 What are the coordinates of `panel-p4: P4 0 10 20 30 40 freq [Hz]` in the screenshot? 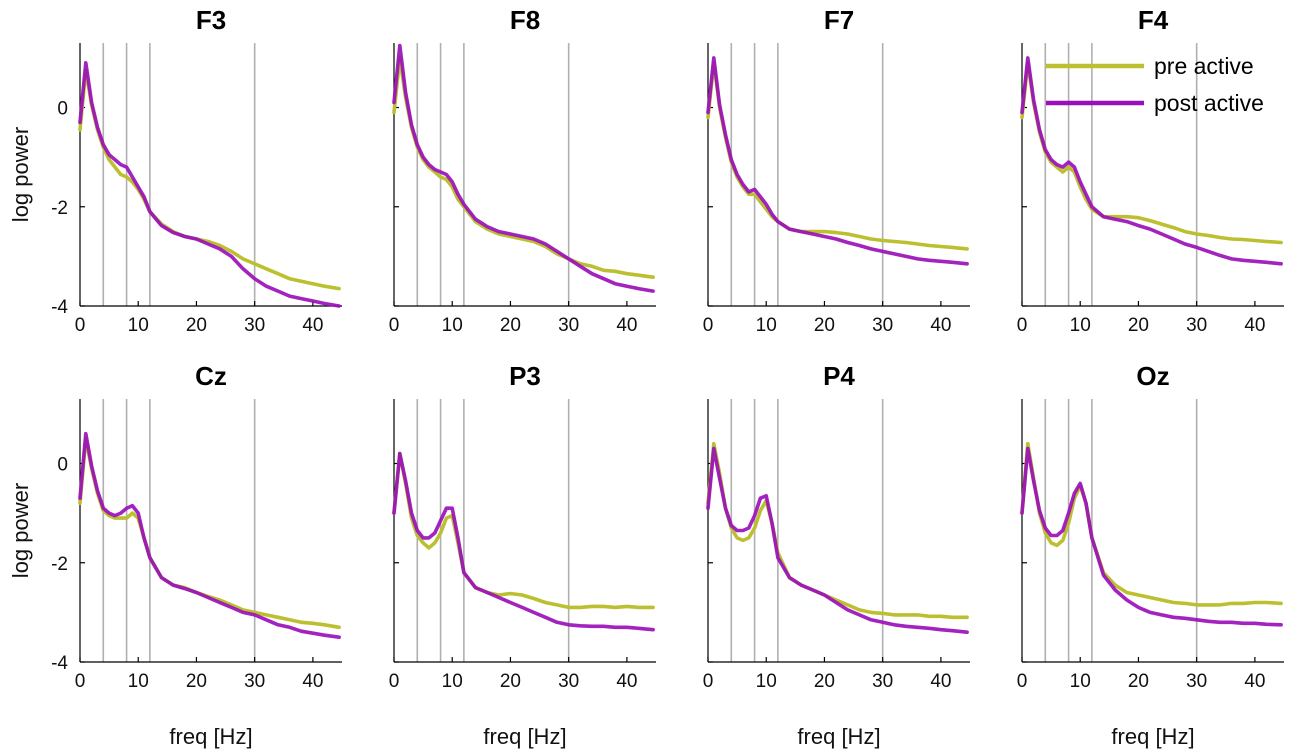 It's located at (836, 555).